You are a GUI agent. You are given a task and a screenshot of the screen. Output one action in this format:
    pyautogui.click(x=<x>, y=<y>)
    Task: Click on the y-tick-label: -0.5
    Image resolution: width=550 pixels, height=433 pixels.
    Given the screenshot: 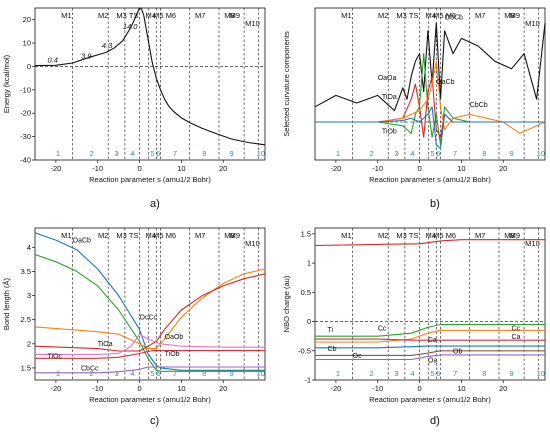 What is the action you would take?
    pyautogui.click(x=304, y=350)
    